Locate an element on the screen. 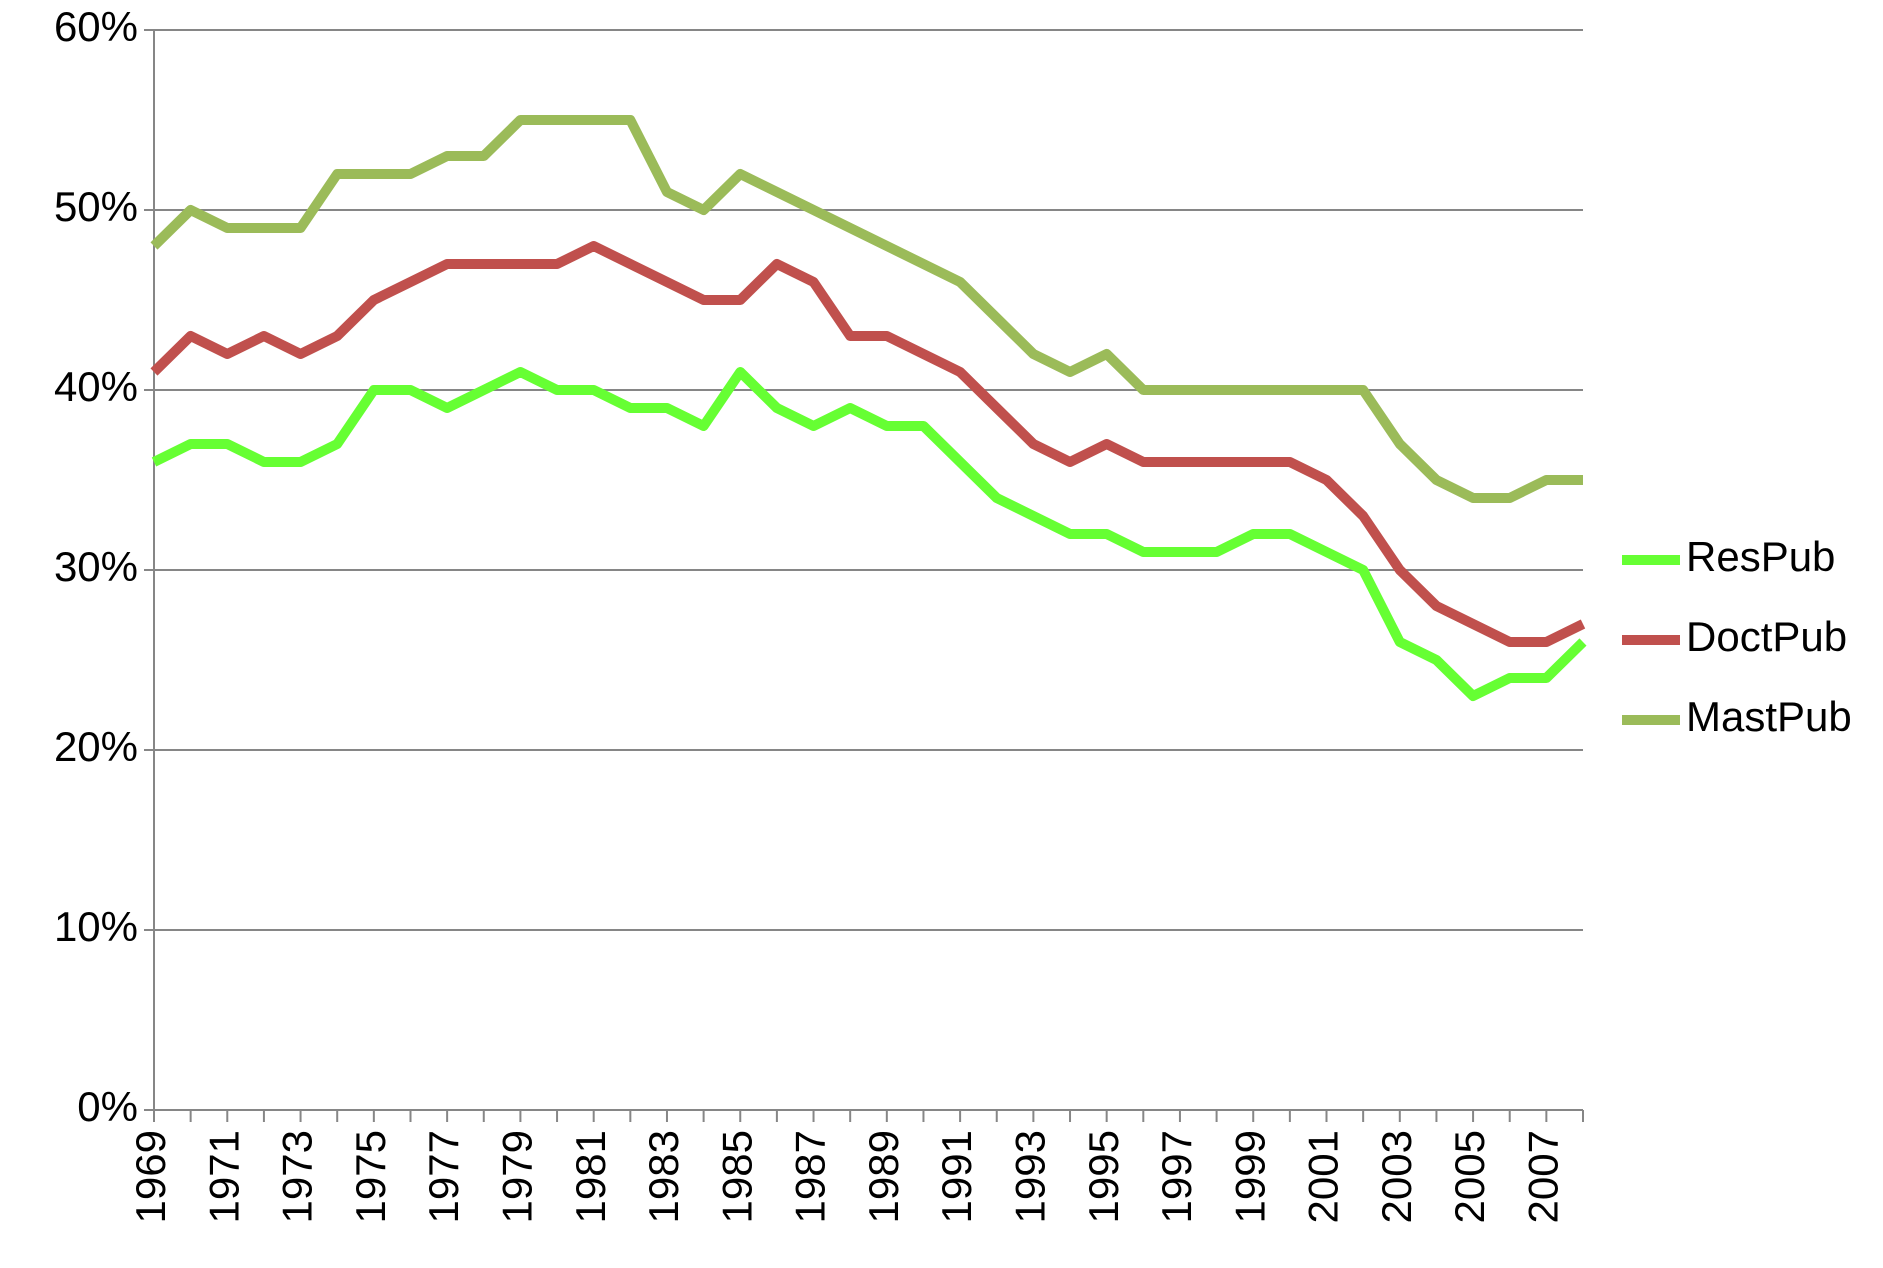 Image resolution: width=1883 pixels, height=1268 pixels. x-tick-label: 1985 is located at coordinates (736, 1176).